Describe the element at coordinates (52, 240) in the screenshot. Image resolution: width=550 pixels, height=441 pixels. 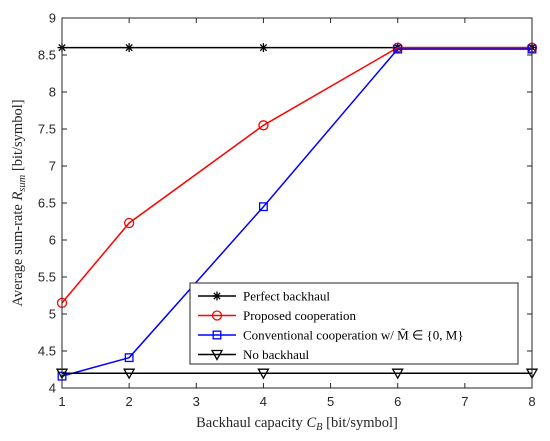
I see `y-tick-label: 6` at that location.